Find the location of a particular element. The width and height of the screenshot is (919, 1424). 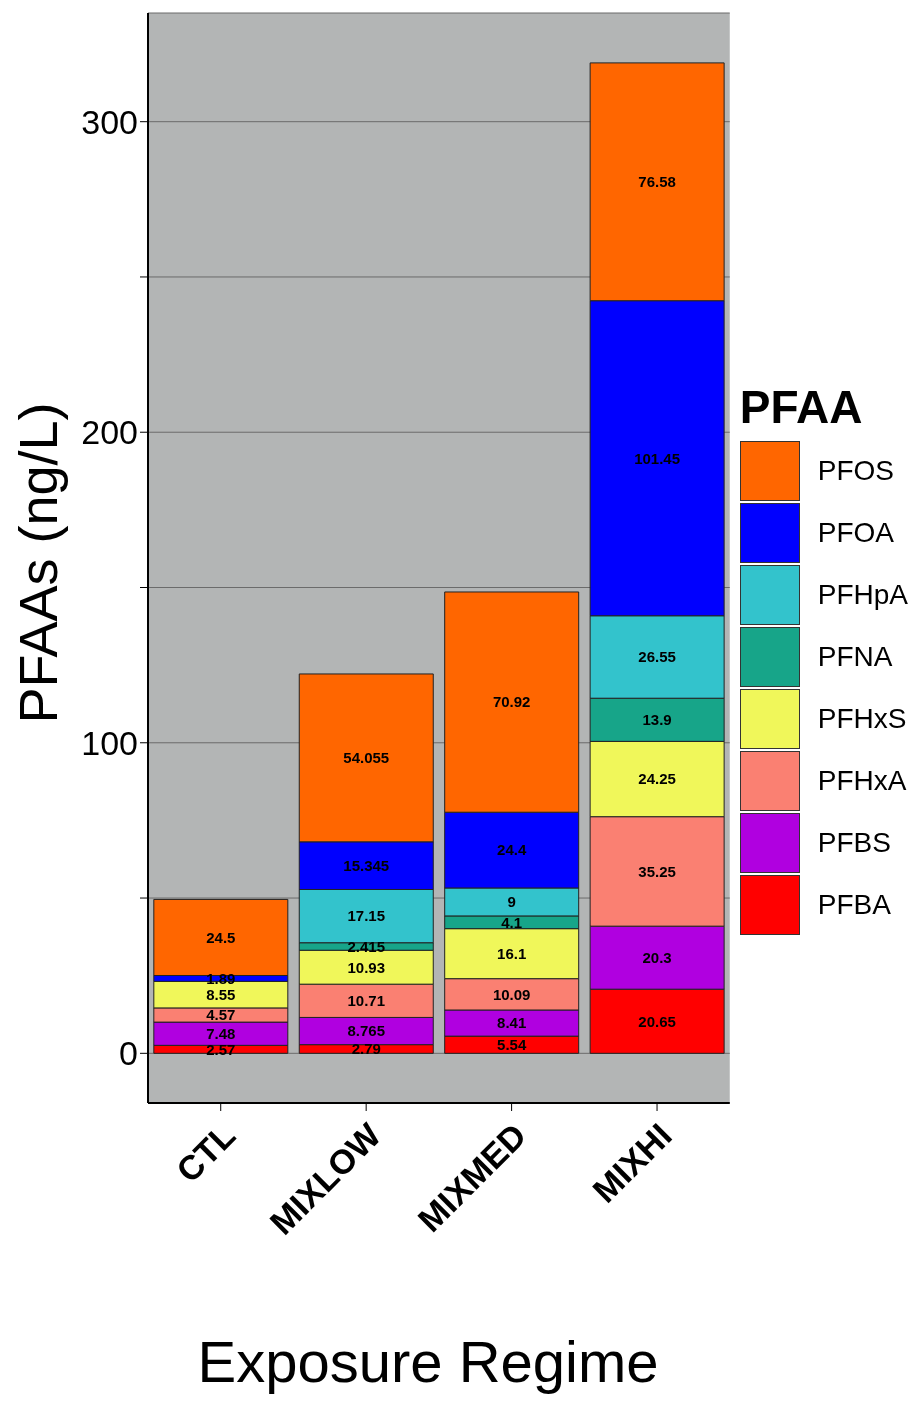

x-tick-label: CTL is located at coordinates (205, 1152).